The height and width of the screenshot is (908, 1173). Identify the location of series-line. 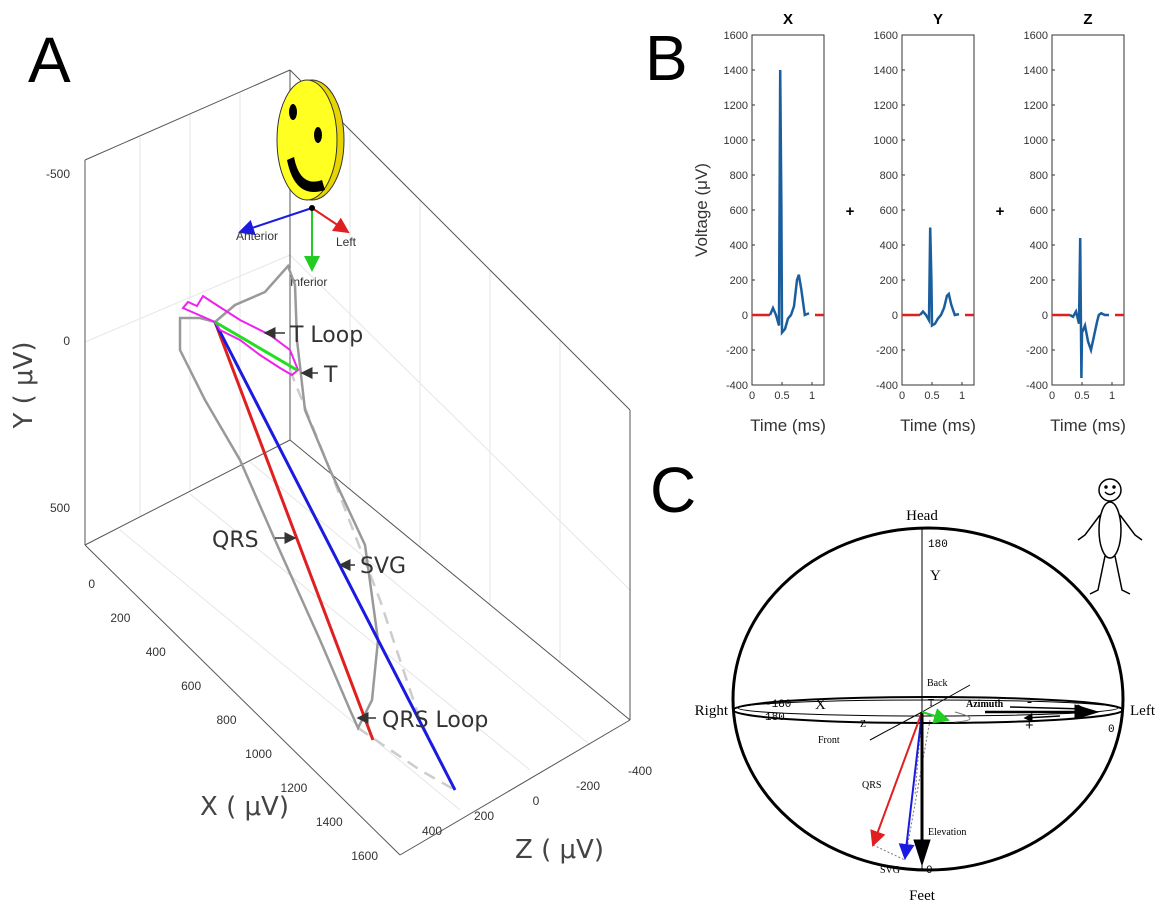
(789, 202).